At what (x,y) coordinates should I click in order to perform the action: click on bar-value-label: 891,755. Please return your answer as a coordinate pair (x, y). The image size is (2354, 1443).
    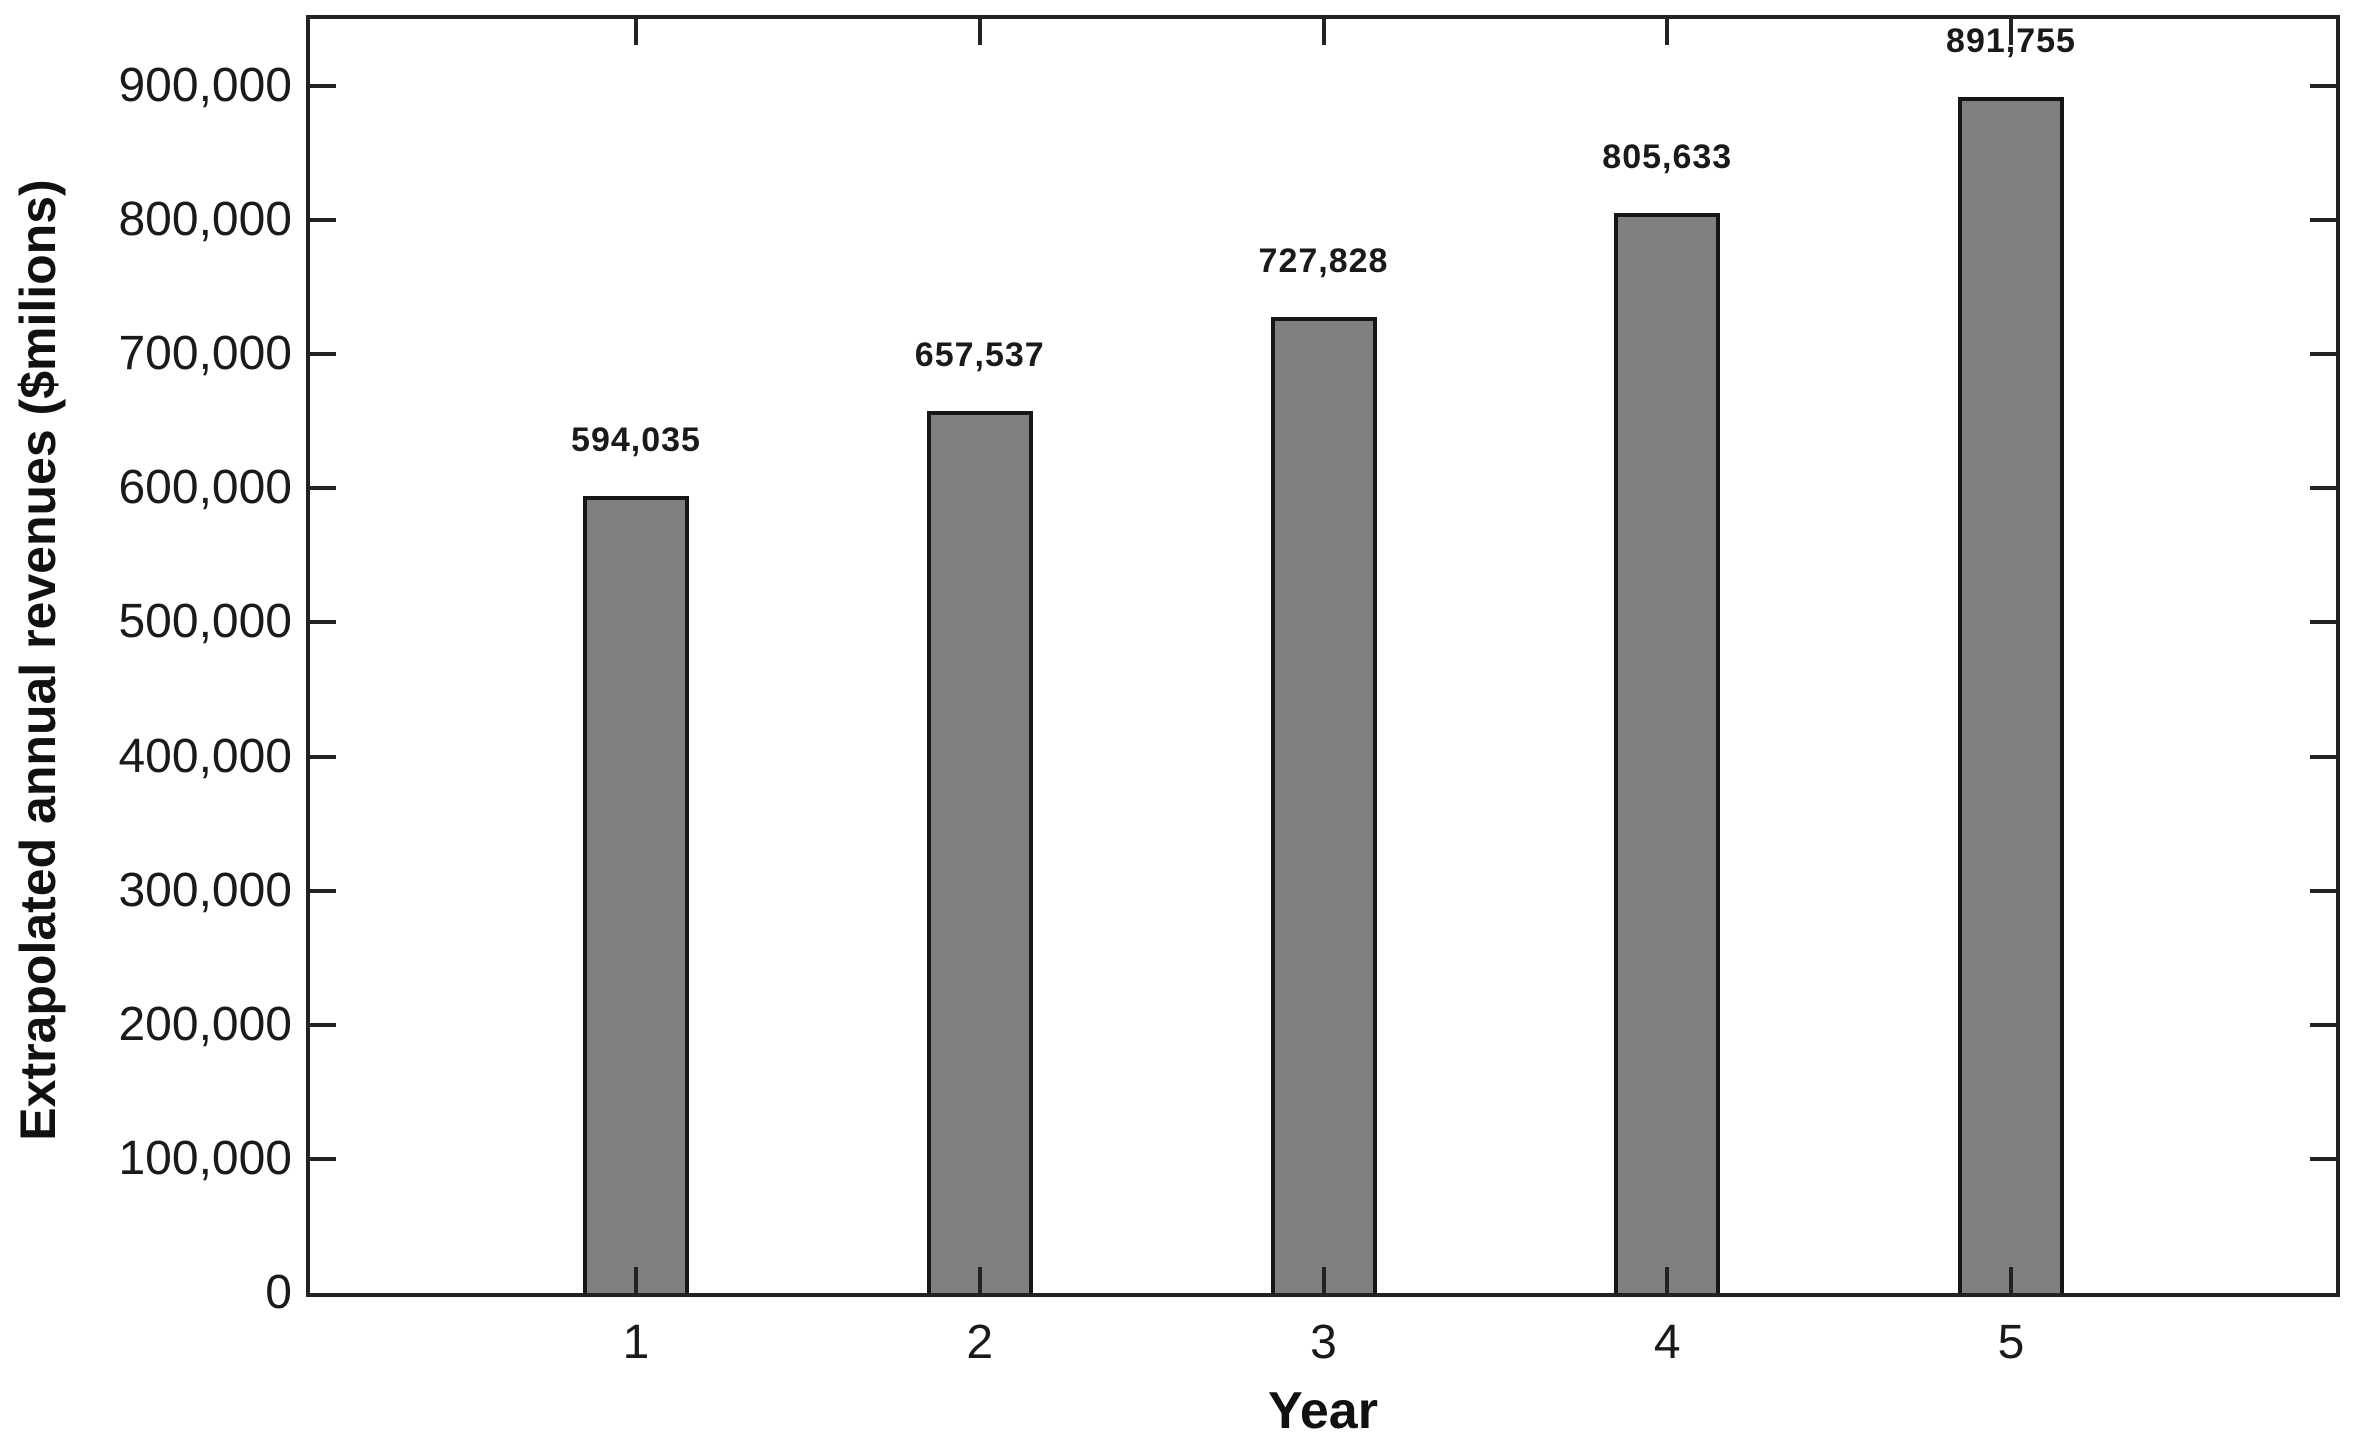
    Looking at the image, I should click on (2011, 41).